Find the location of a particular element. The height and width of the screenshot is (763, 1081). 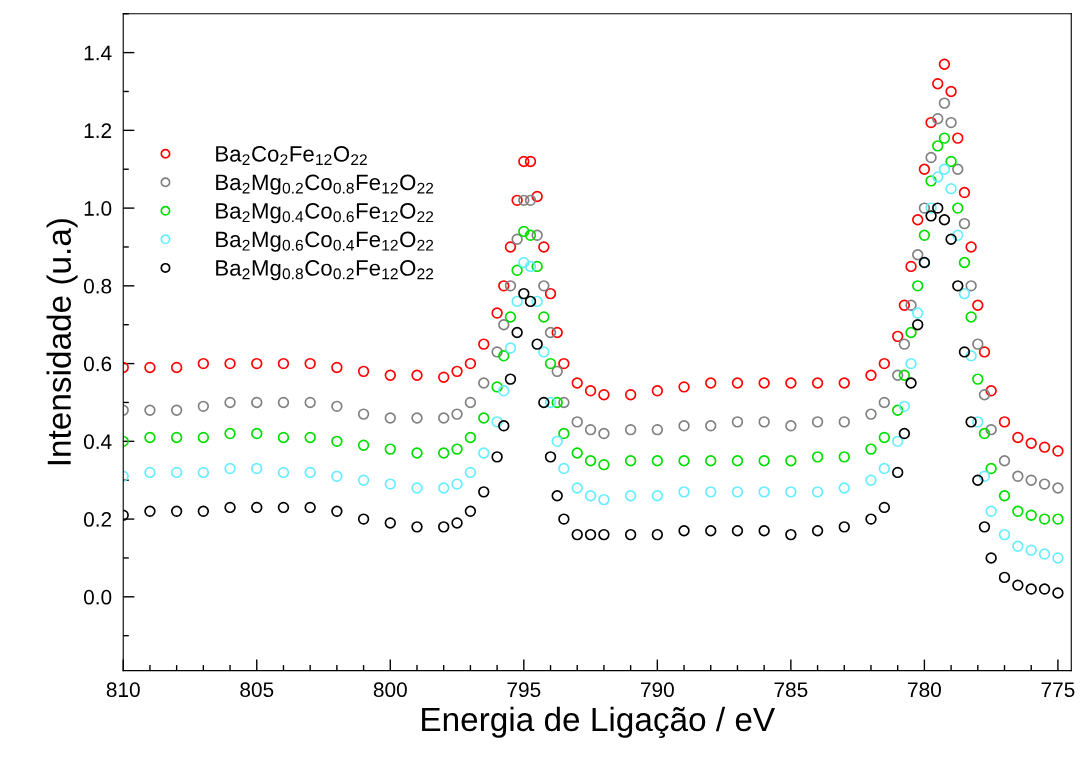

text: Ba$_{2}$Mg$_{0.6}$Co$_{0.4}$Fe$_{12}$O$_{22}$ is located at coordinates (325, 241).